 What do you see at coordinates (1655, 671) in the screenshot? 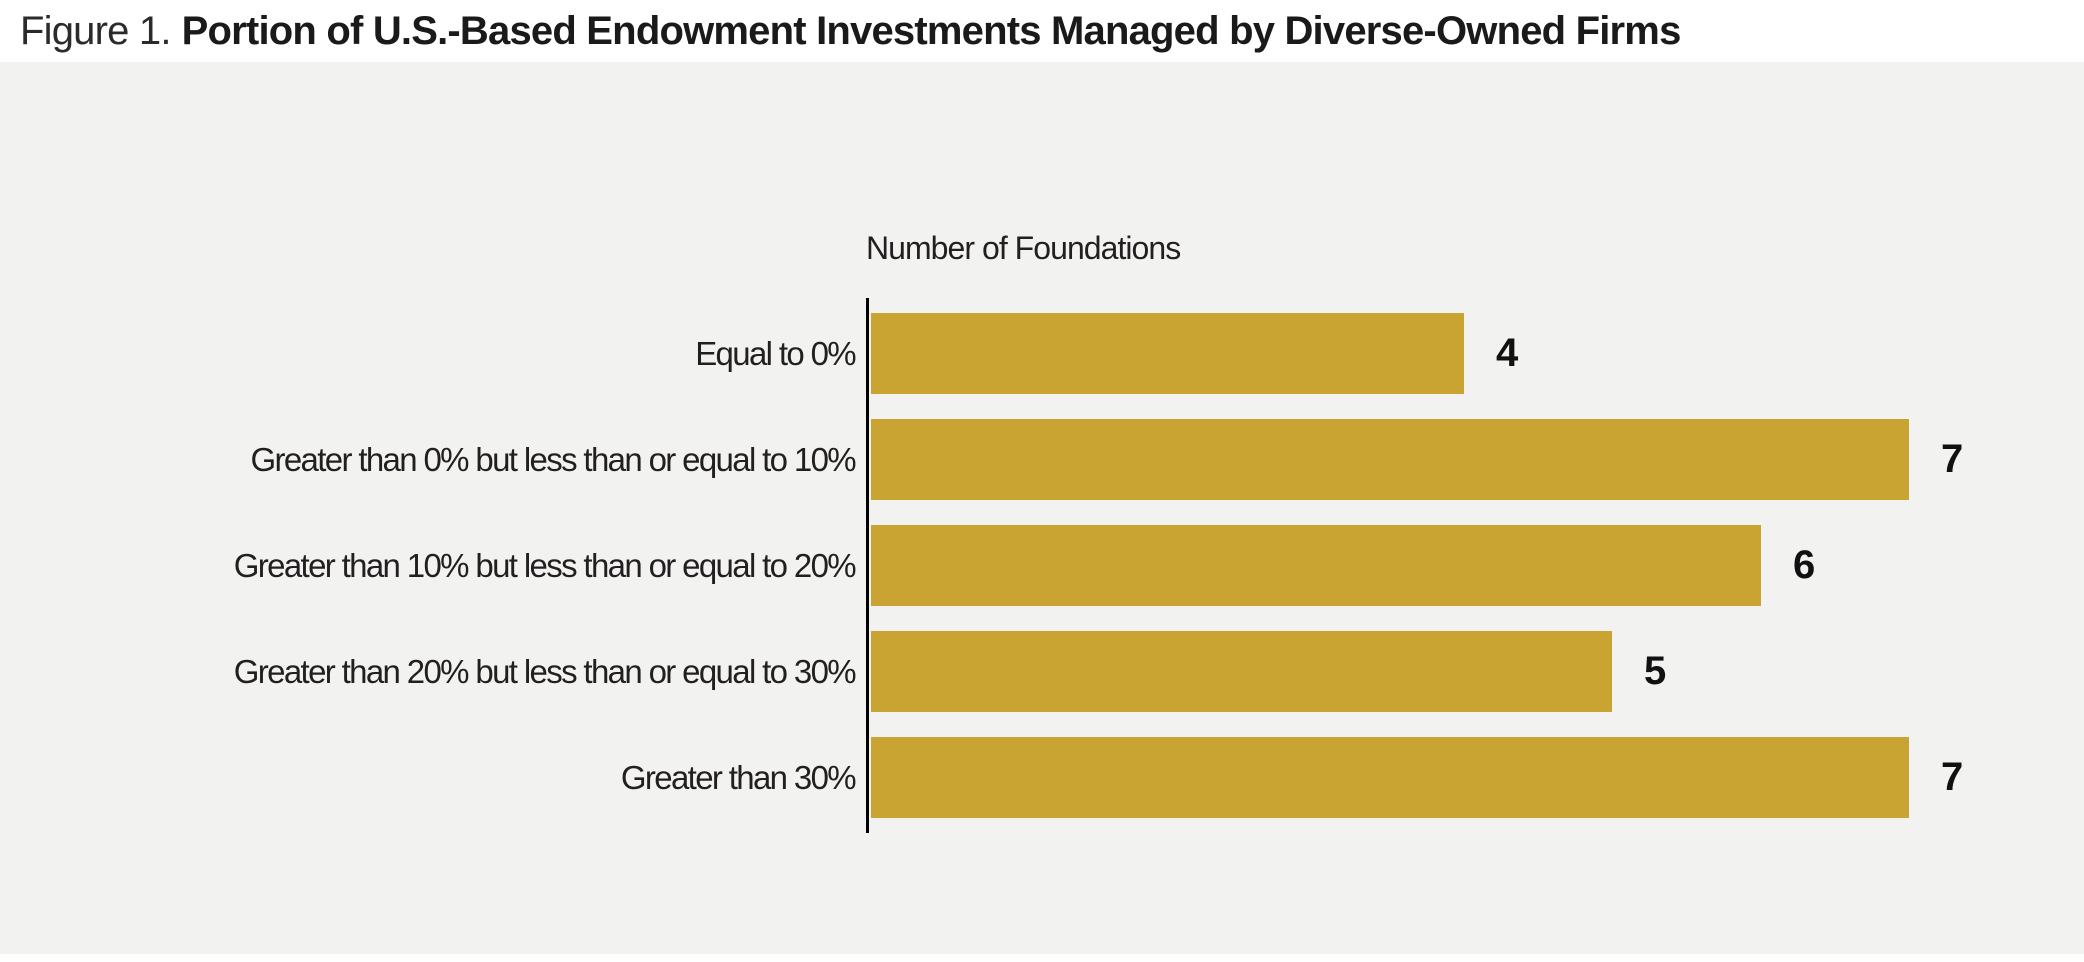
I see `value-label: 5` at bounding box center [1655, 671].